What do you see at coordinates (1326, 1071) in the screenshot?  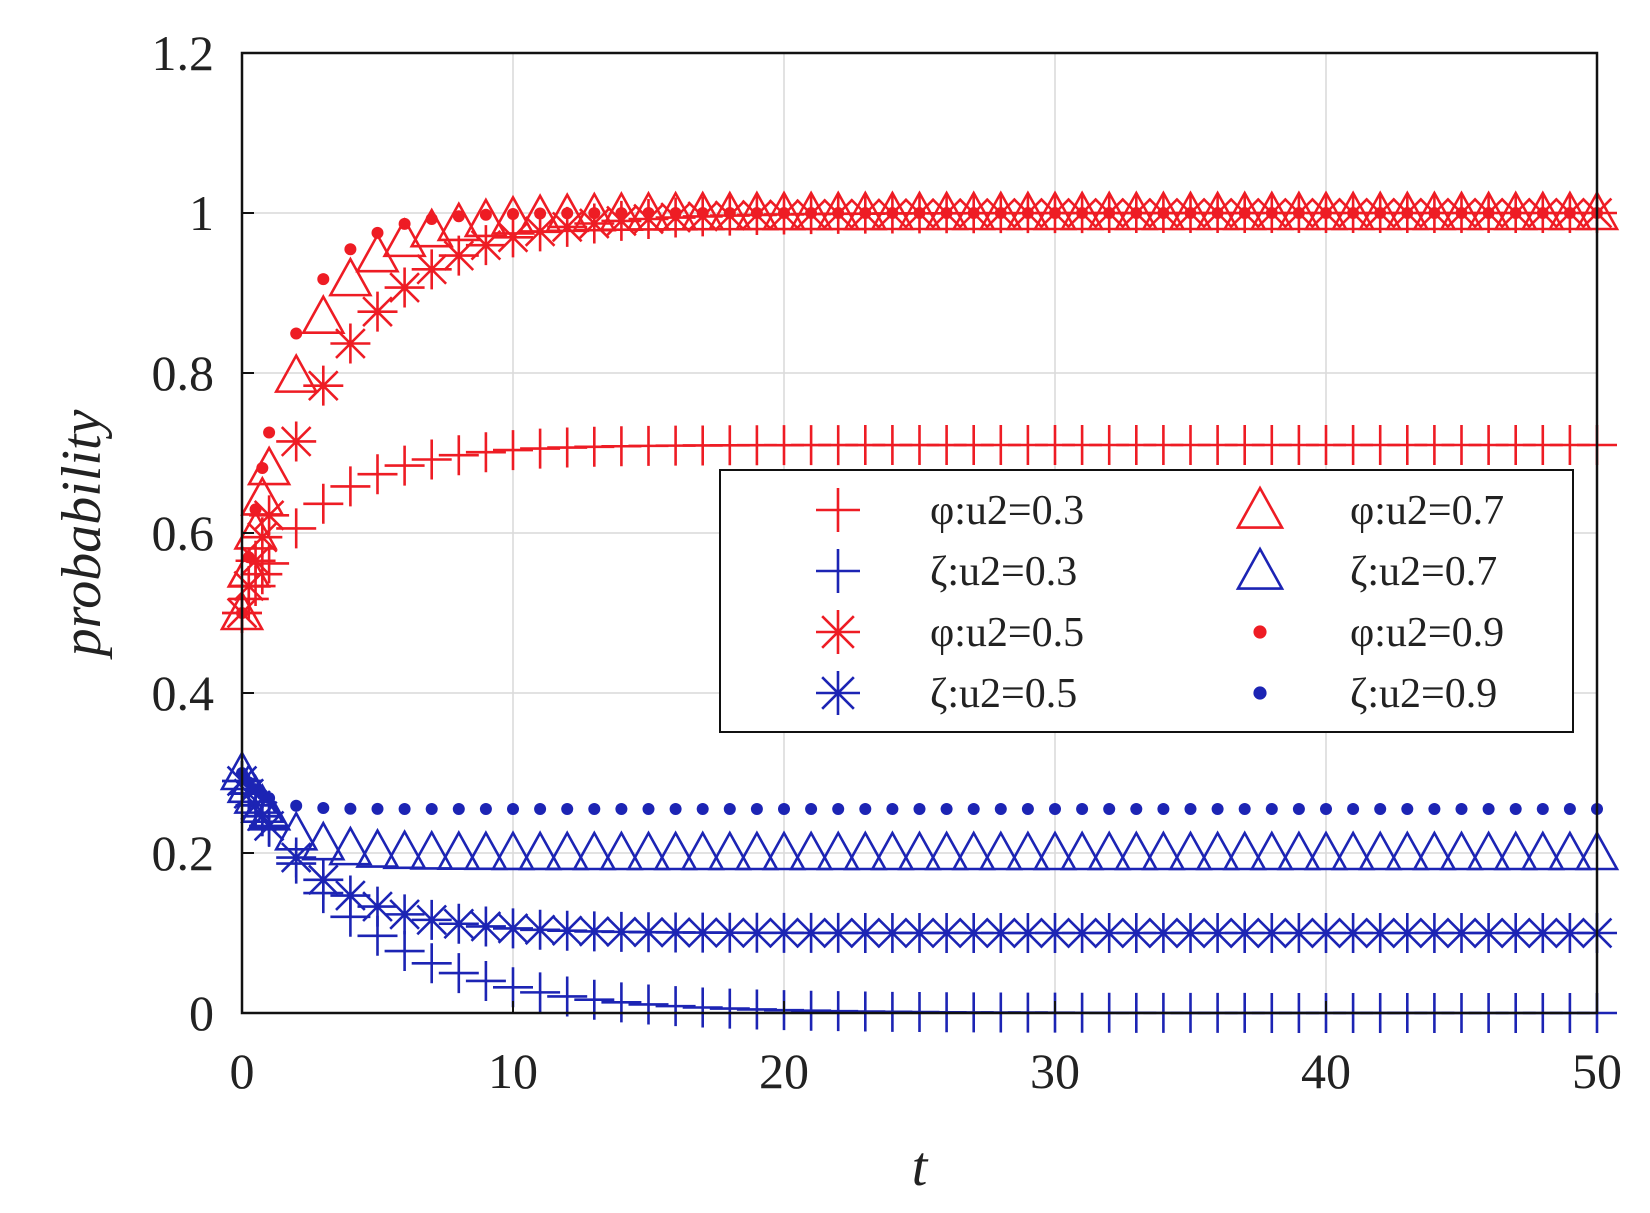 I see `x-tick-label: 40` at bounding box center [1326, 1071].